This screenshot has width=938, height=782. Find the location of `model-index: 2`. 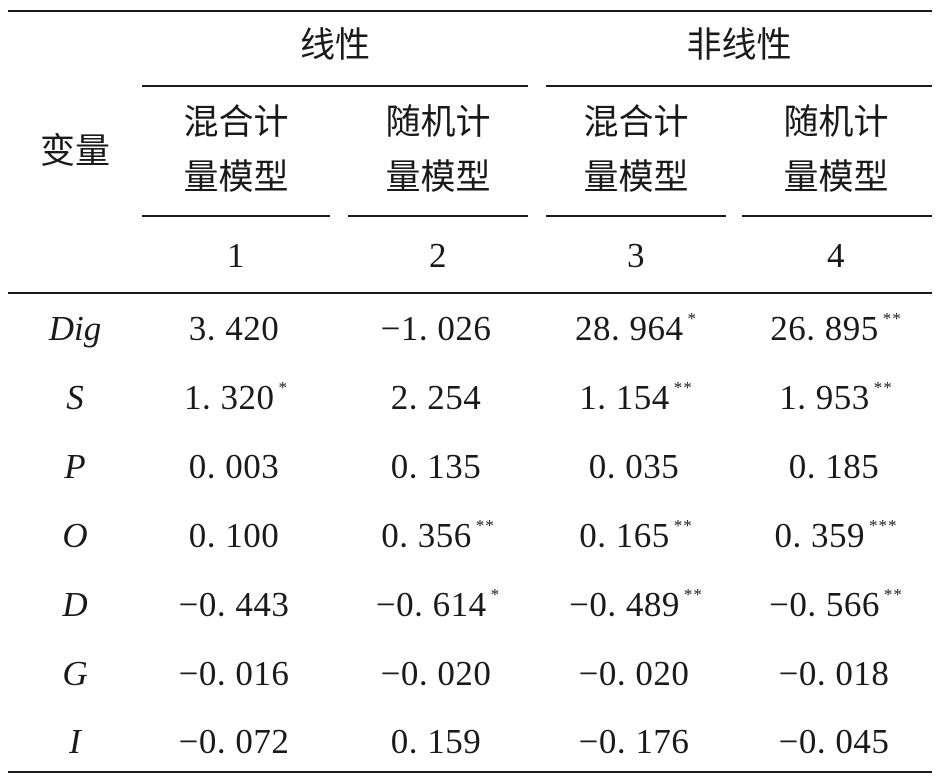

model-index: 2 is located at coordinates (438, 255).